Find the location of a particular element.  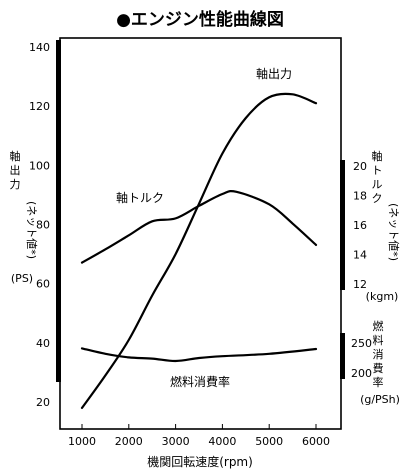

series-label-power: 軸出力 is located at coordinates (274, 74).